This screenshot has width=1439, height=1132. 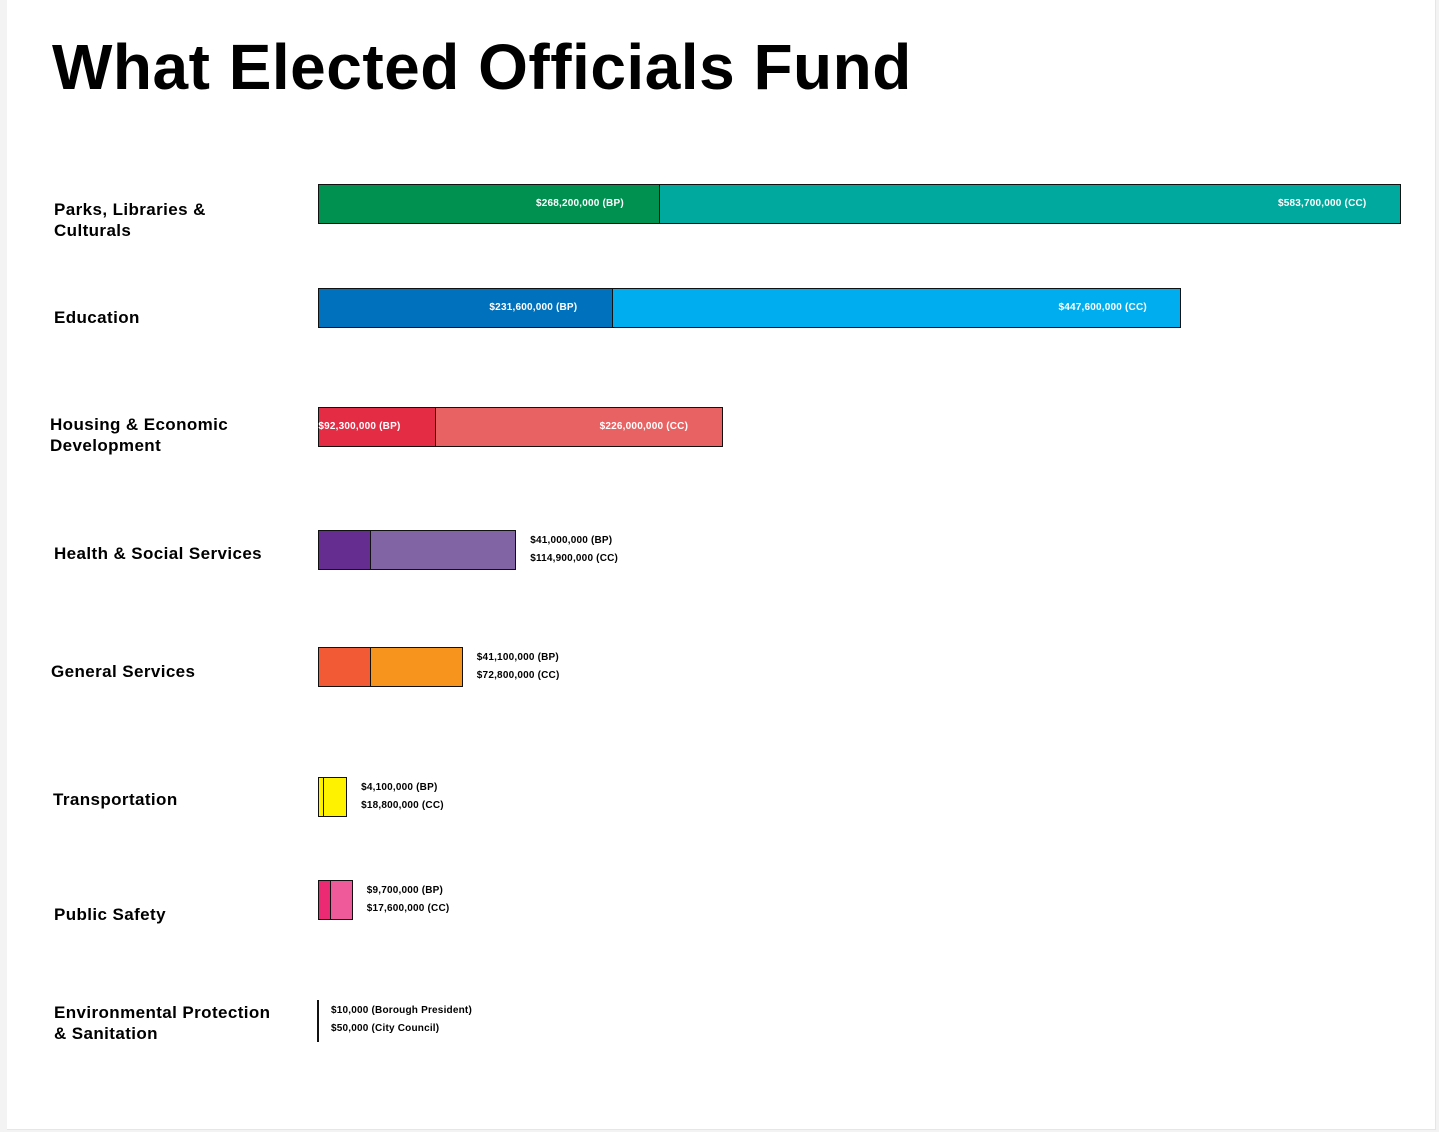 I want to click on value-label-bp: $10,000 (Borough President), so click(x=401, y=1010).